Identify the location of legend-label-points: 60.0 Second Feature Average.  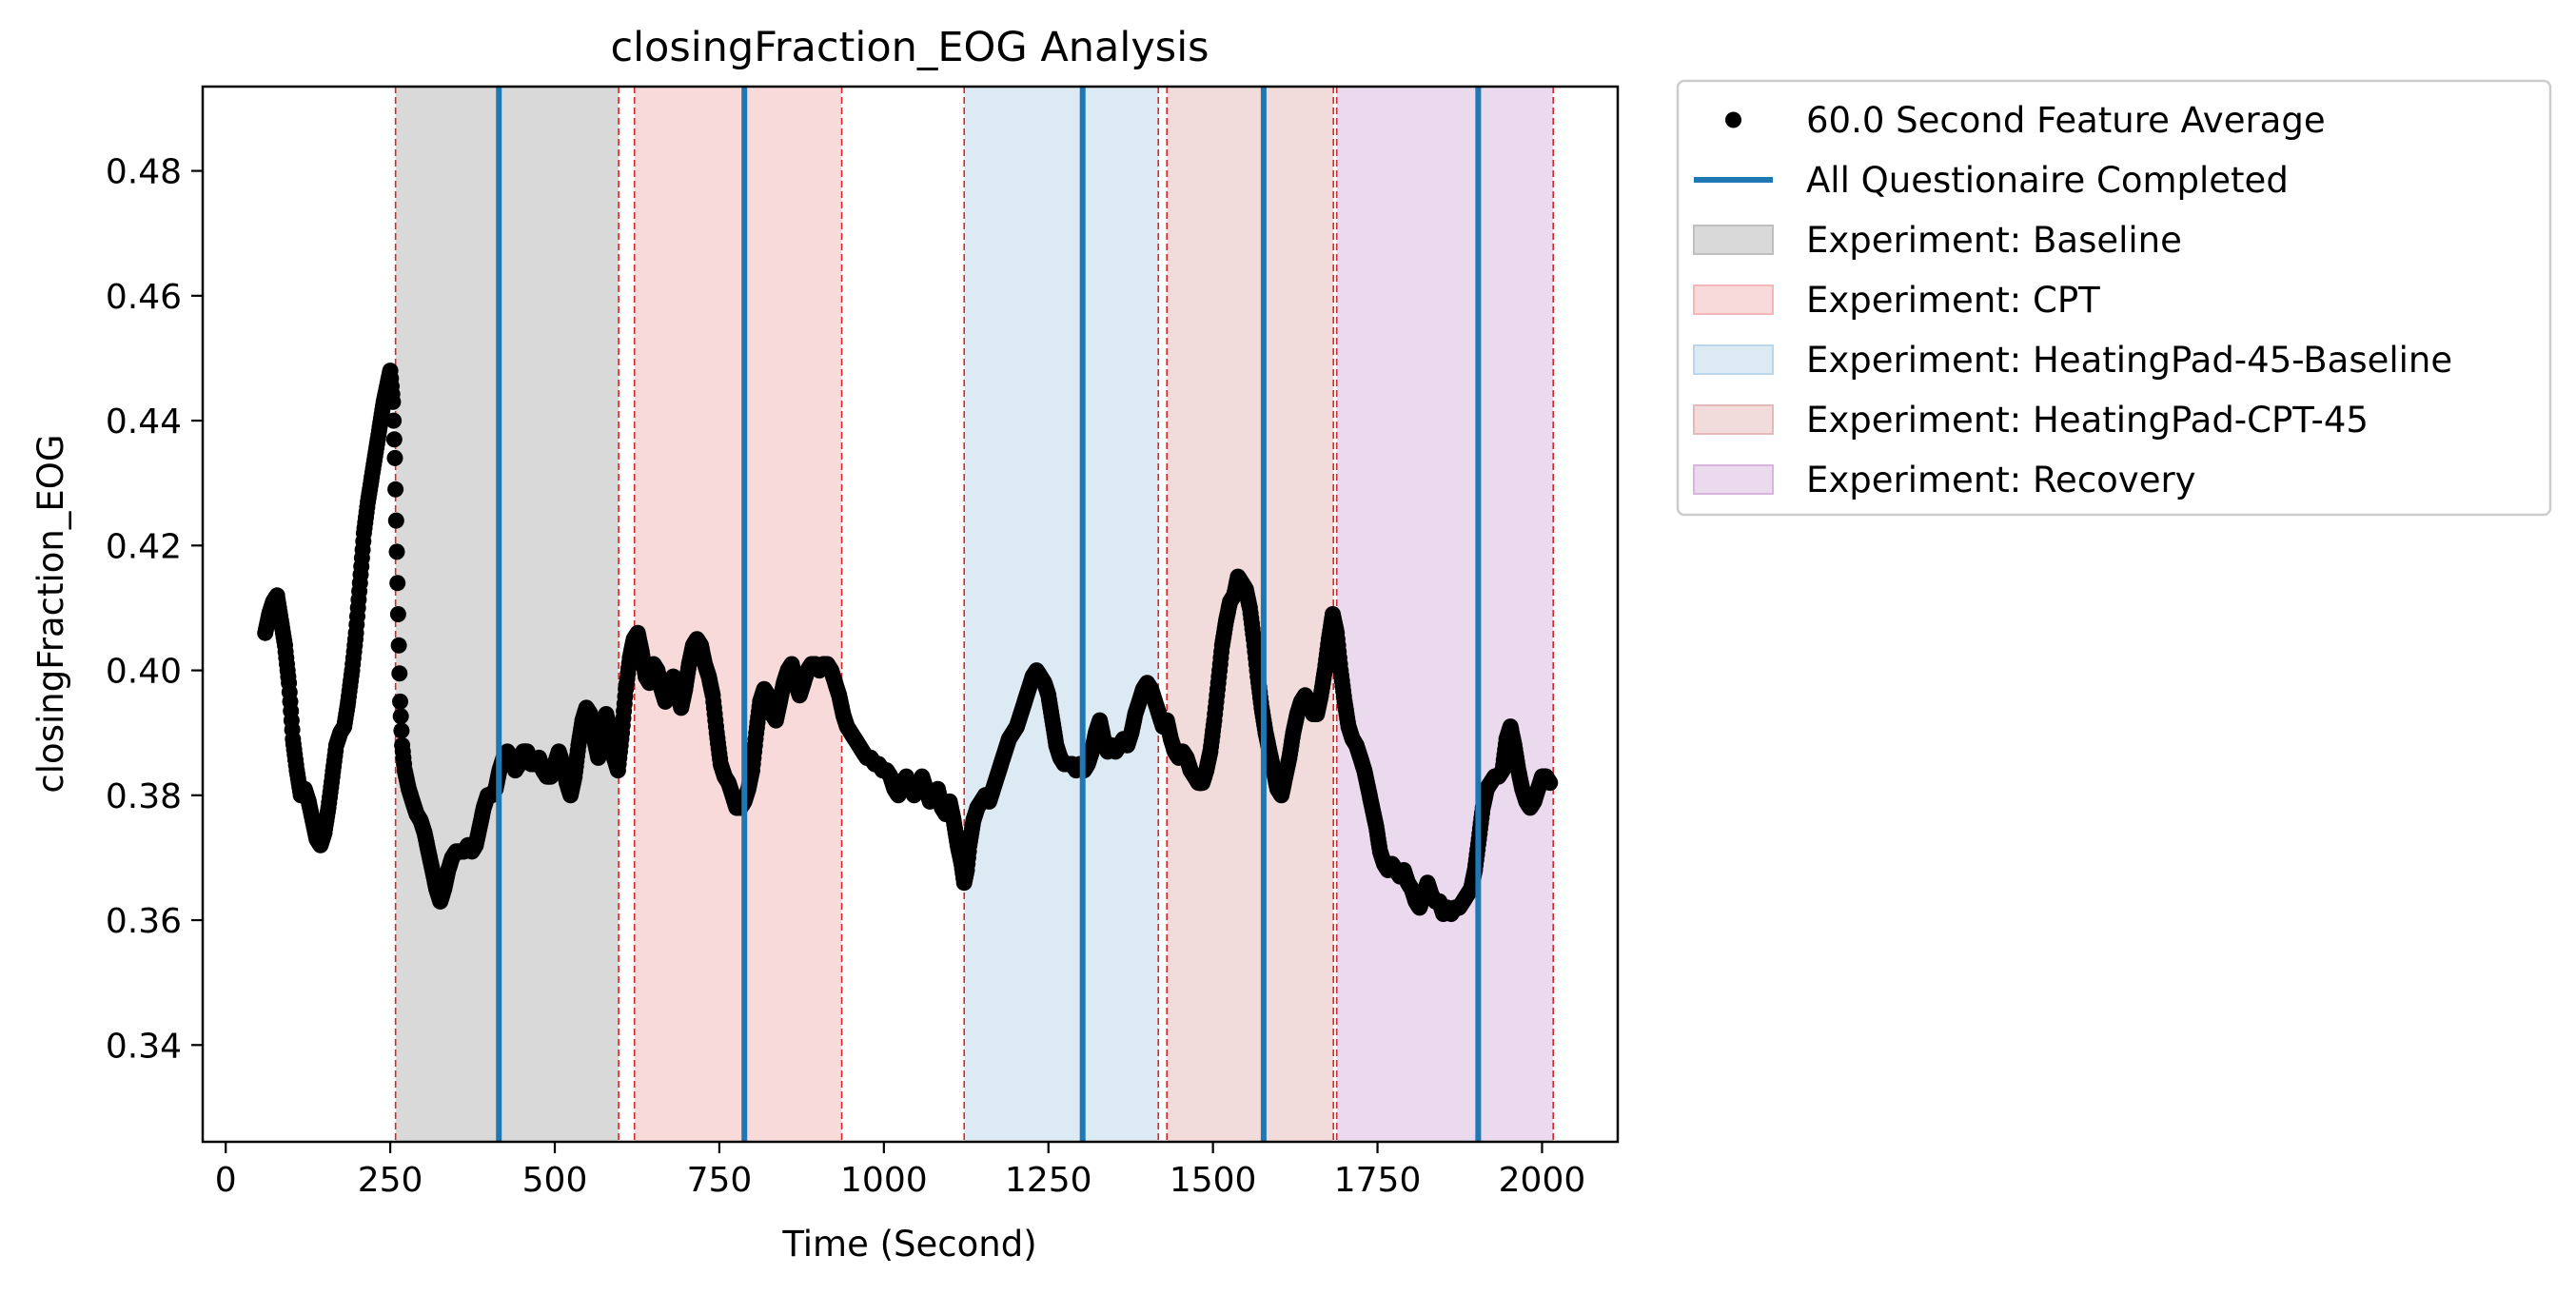
(2066, 120).